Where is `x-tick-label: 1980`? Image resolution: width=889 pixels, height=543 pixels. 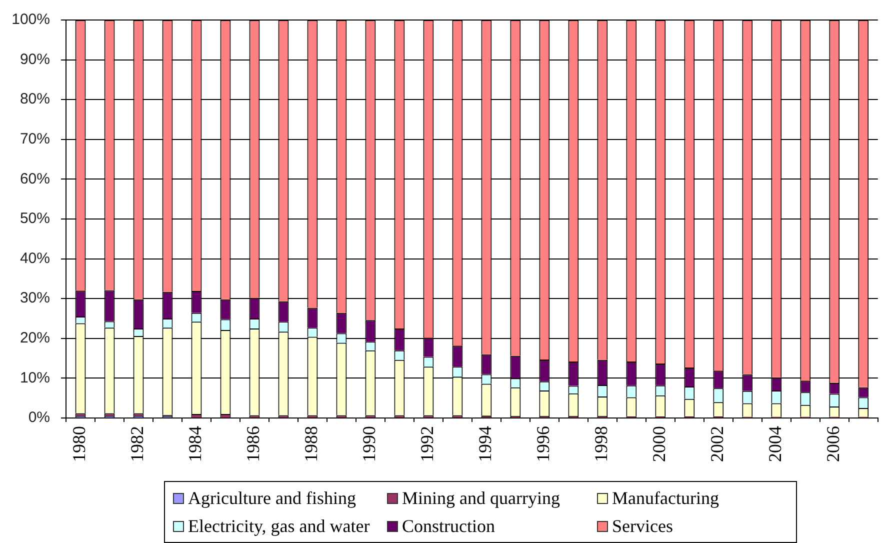
x-tick-label: 1980 is located at coordinates (79, 444).